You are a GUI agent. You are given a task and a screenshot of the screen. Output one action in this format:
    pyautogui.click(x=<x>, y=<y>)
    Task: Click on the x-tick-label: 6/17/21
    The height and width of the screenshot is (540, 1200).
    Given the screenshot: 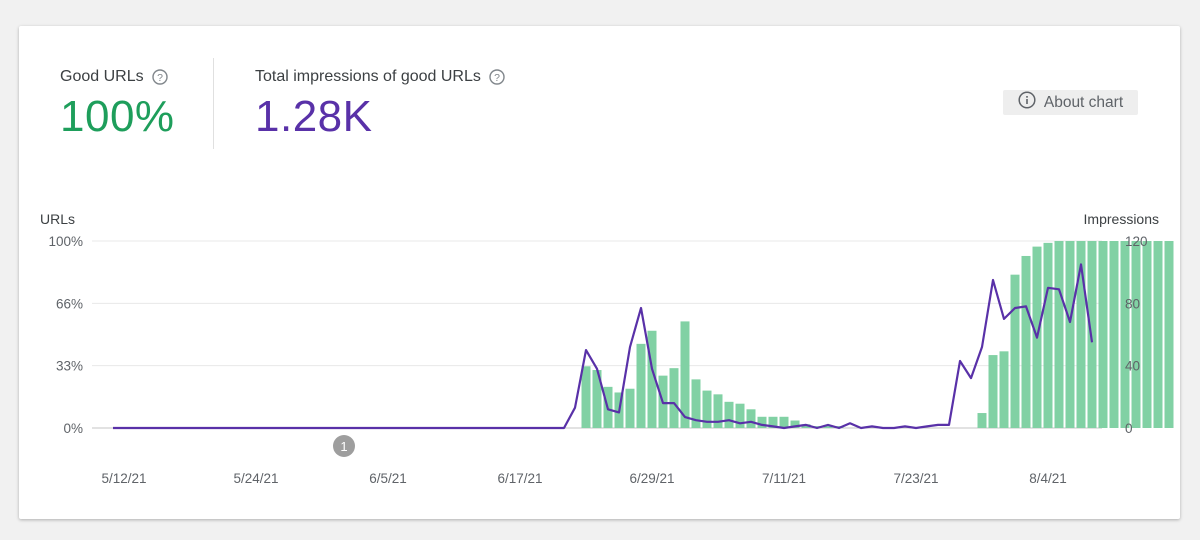 What is the action you would take?
    pyautogui.click(x=519, y=478)
    